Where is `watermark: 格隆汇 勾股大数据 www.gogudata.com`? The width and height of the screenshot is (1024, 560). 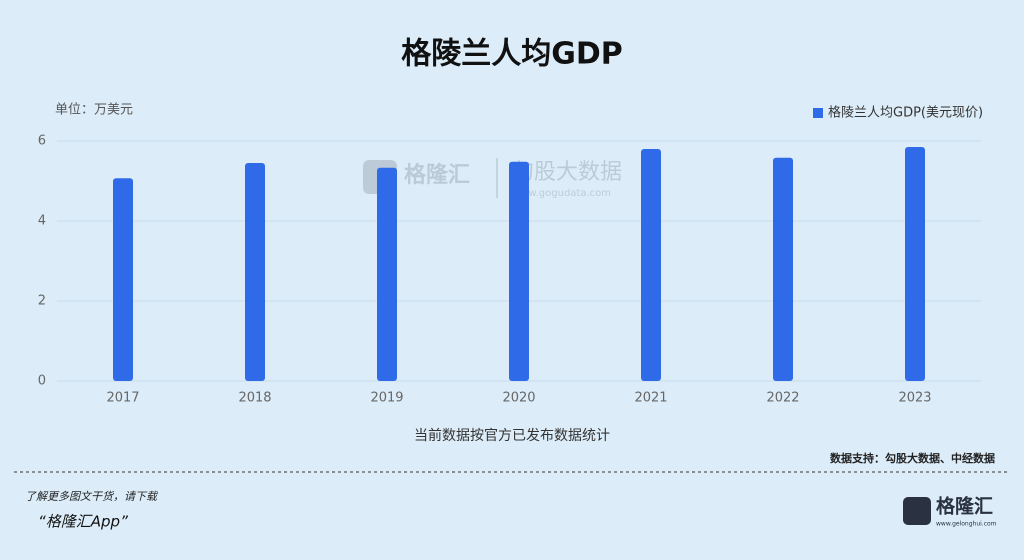 watermark: 格隆汇 勾股大数据 www.gogudata.com is located at coordinates (492, 178).